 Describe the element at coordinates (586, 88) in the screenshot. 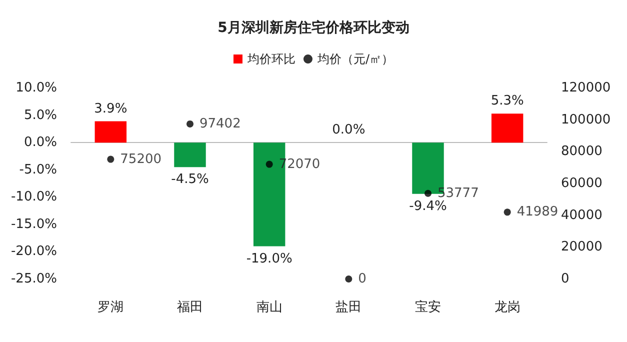

I see `y2-tick-label: 120000` at that location.